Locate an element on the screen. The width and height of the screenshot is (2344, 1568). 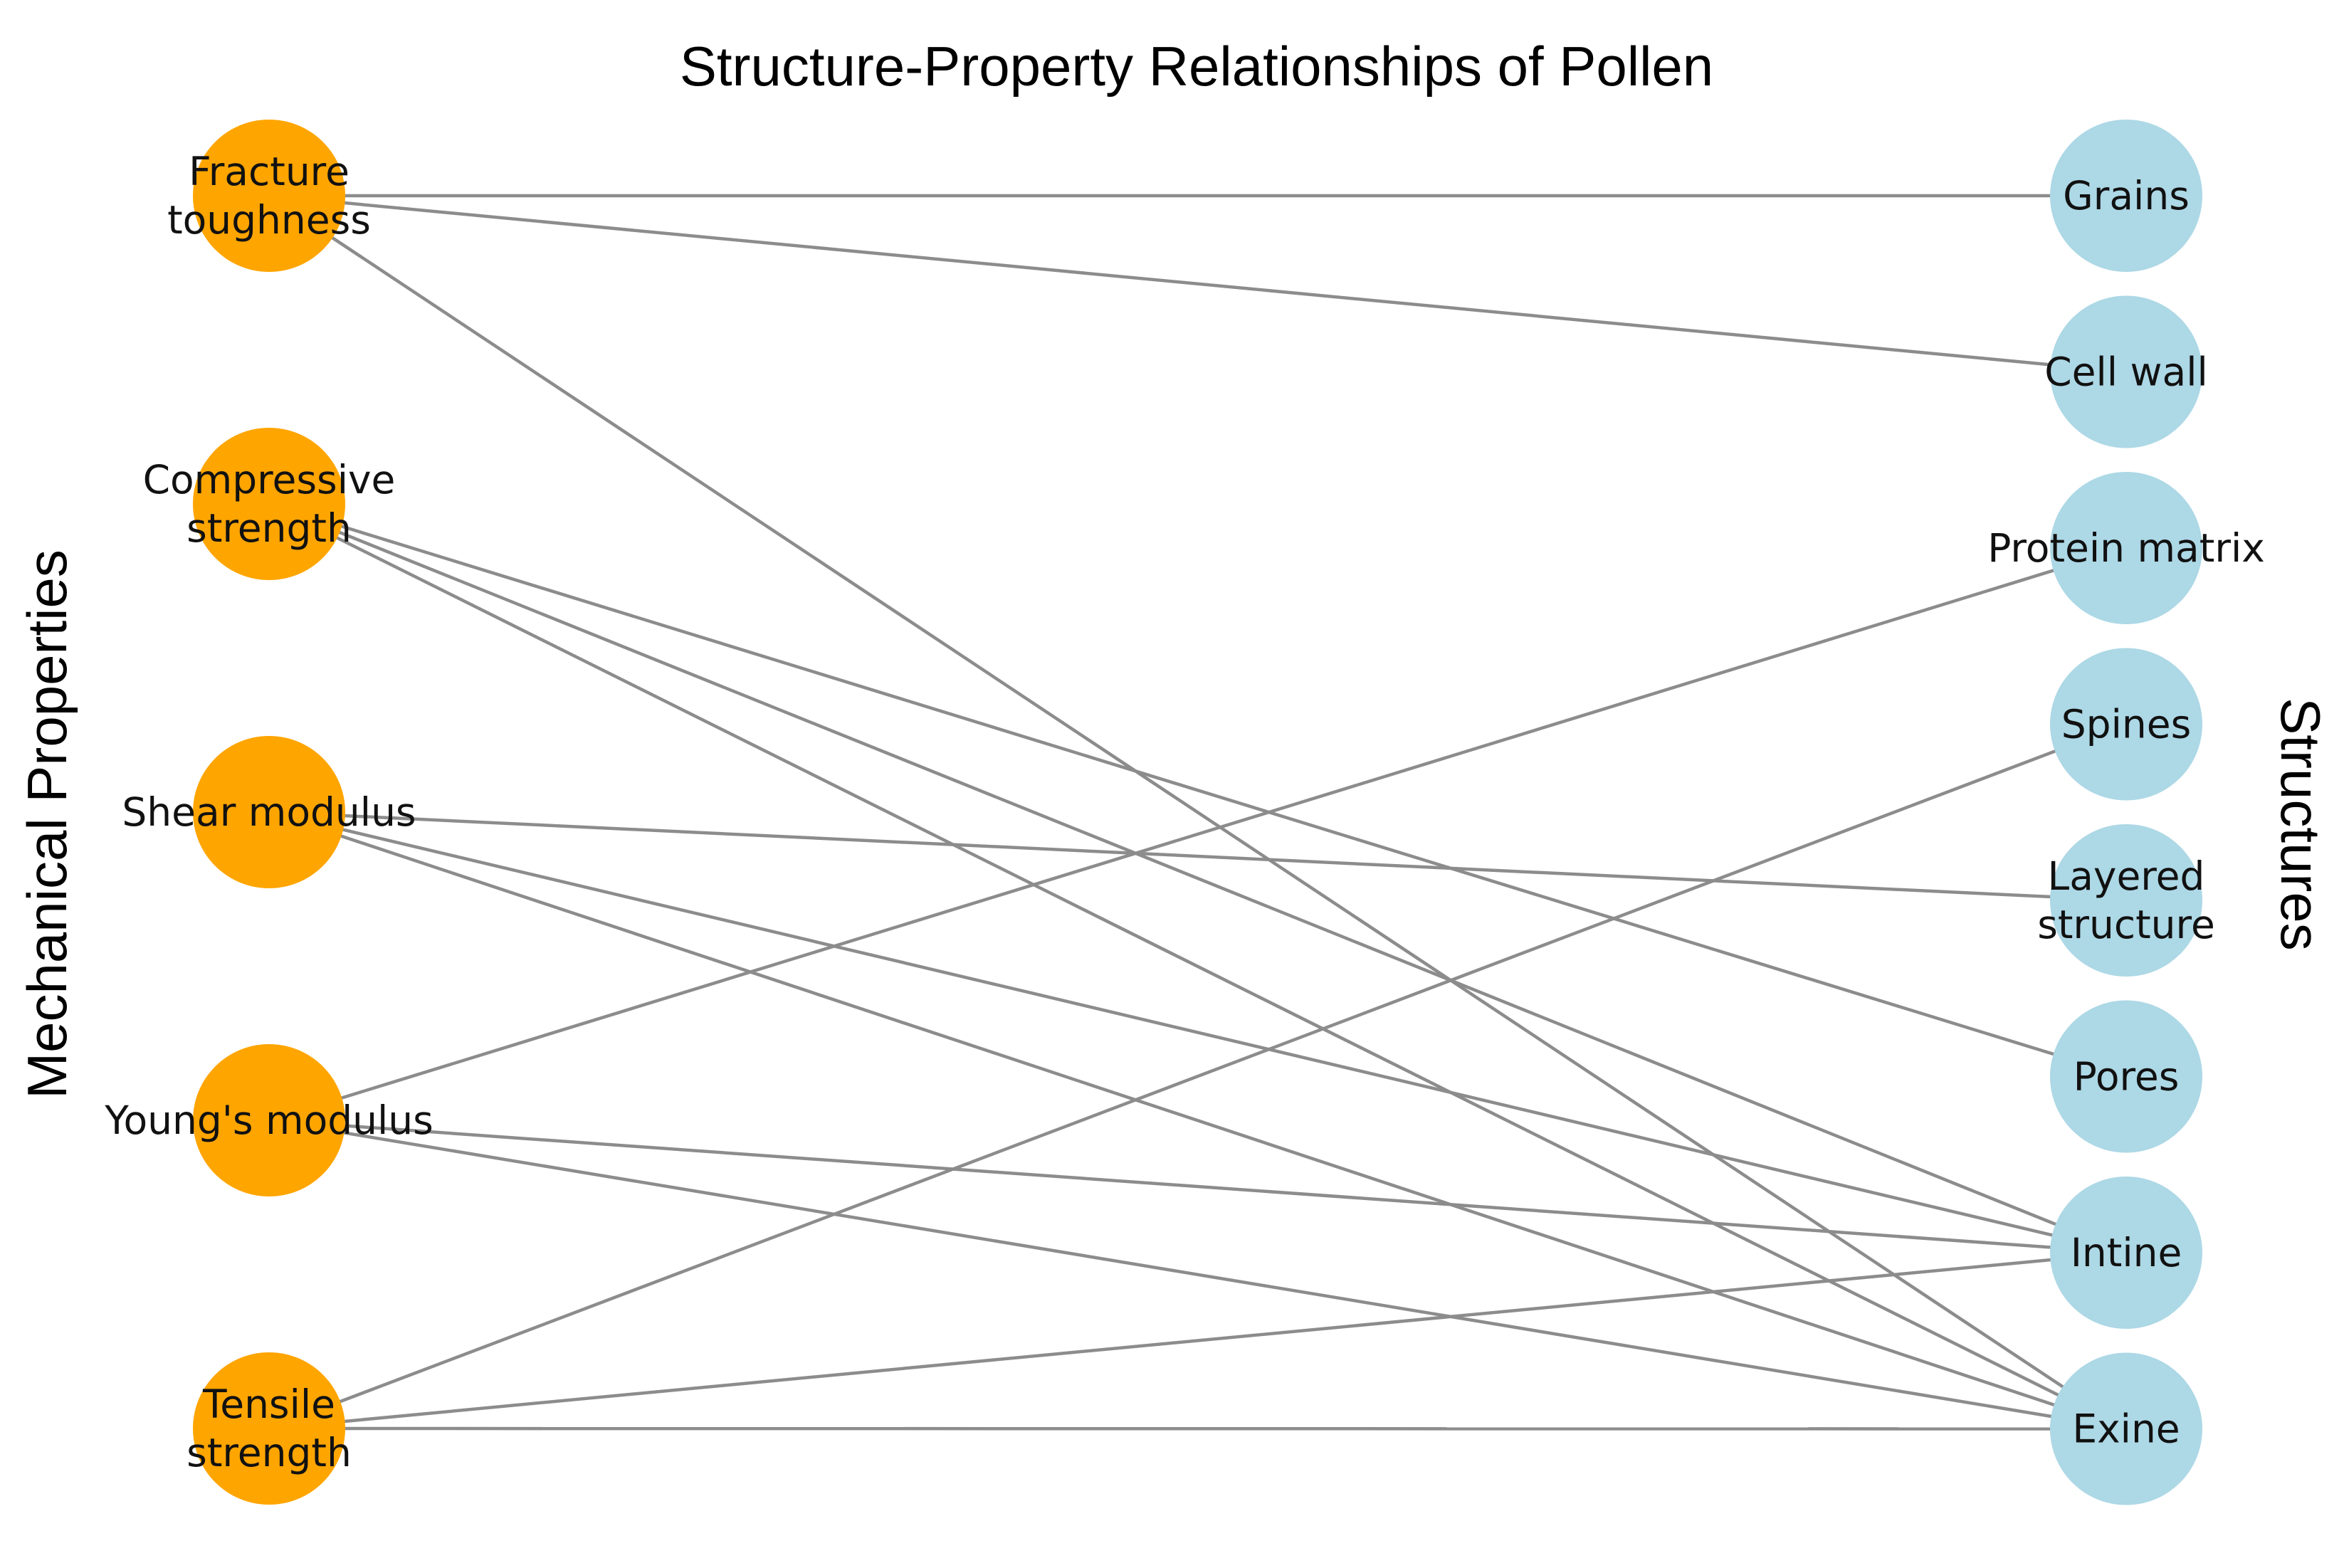
property-node-shear: Shear modulus is located at coordinates (269, 812).